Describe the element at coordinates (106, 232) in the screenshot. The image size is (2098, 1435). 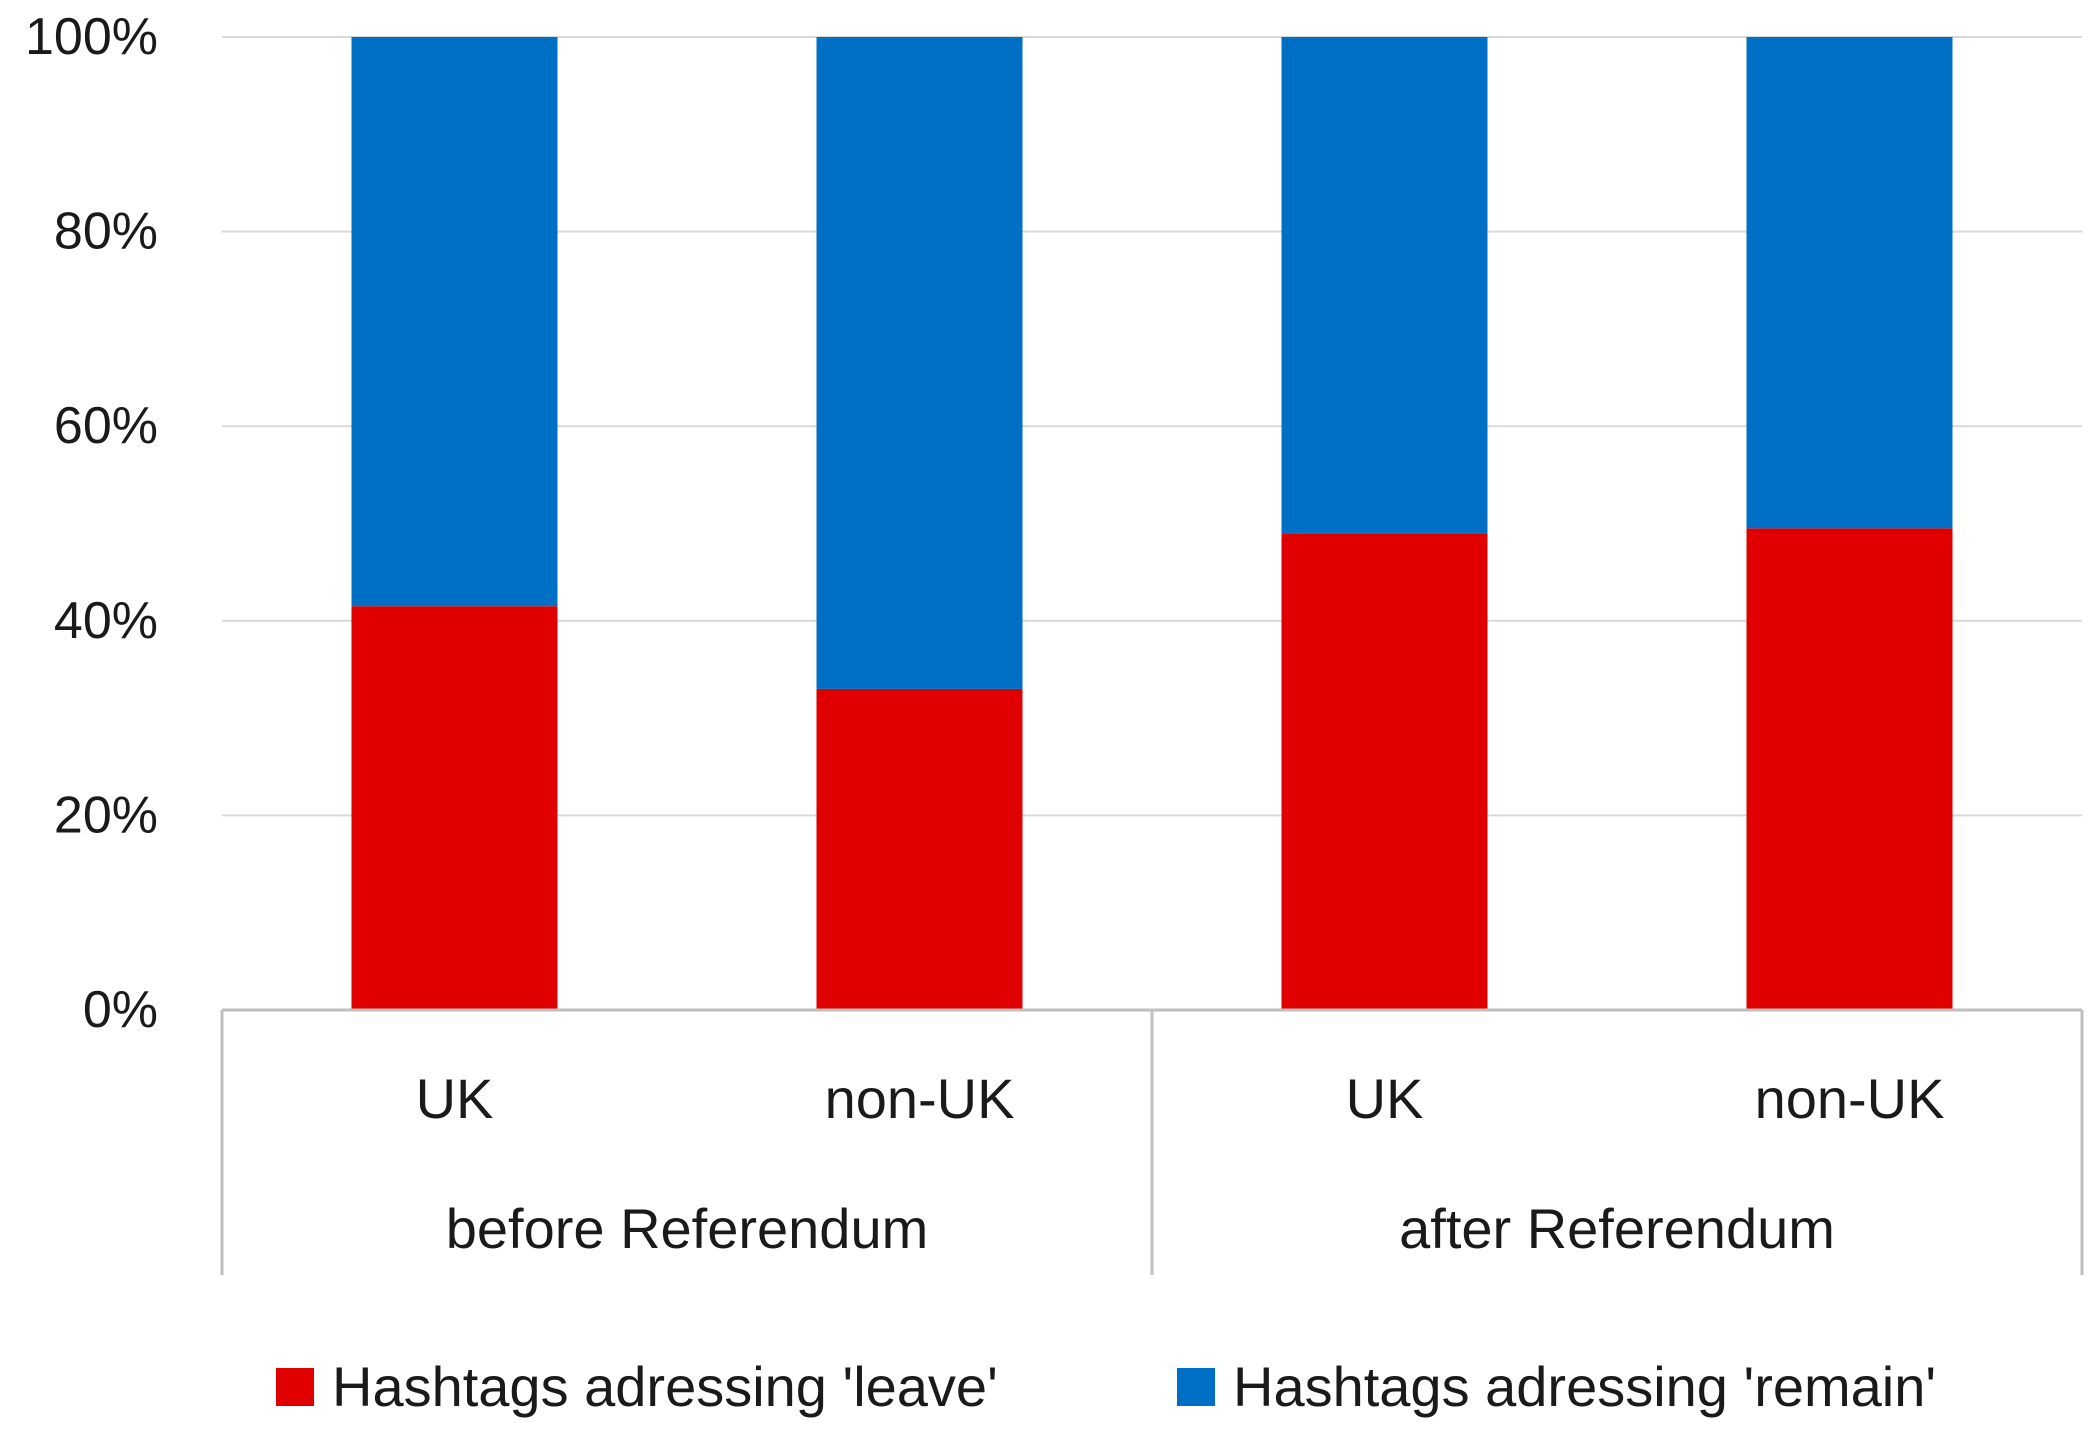
I see `y-tick-label: 80%` at that location.